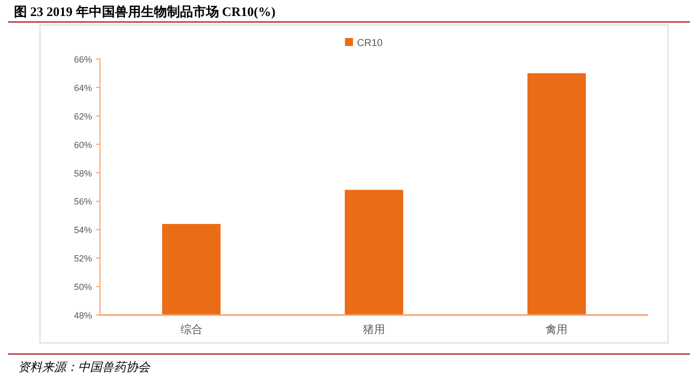 The width and height of the screenshot is (698, 385). Describe the element at coordinates (83, 259) in the screenshot. I see `y-tick-label: 52%` at that location.